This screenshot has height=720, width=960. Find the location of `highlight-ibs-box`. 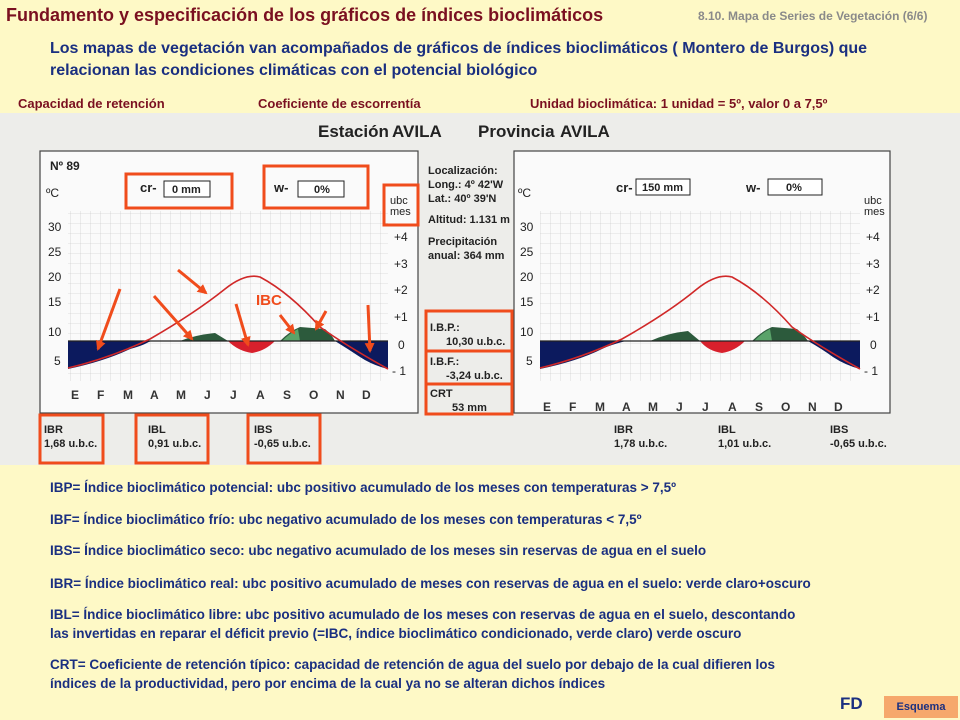

highlight-ibs-box is located at coordinates (284, 439).